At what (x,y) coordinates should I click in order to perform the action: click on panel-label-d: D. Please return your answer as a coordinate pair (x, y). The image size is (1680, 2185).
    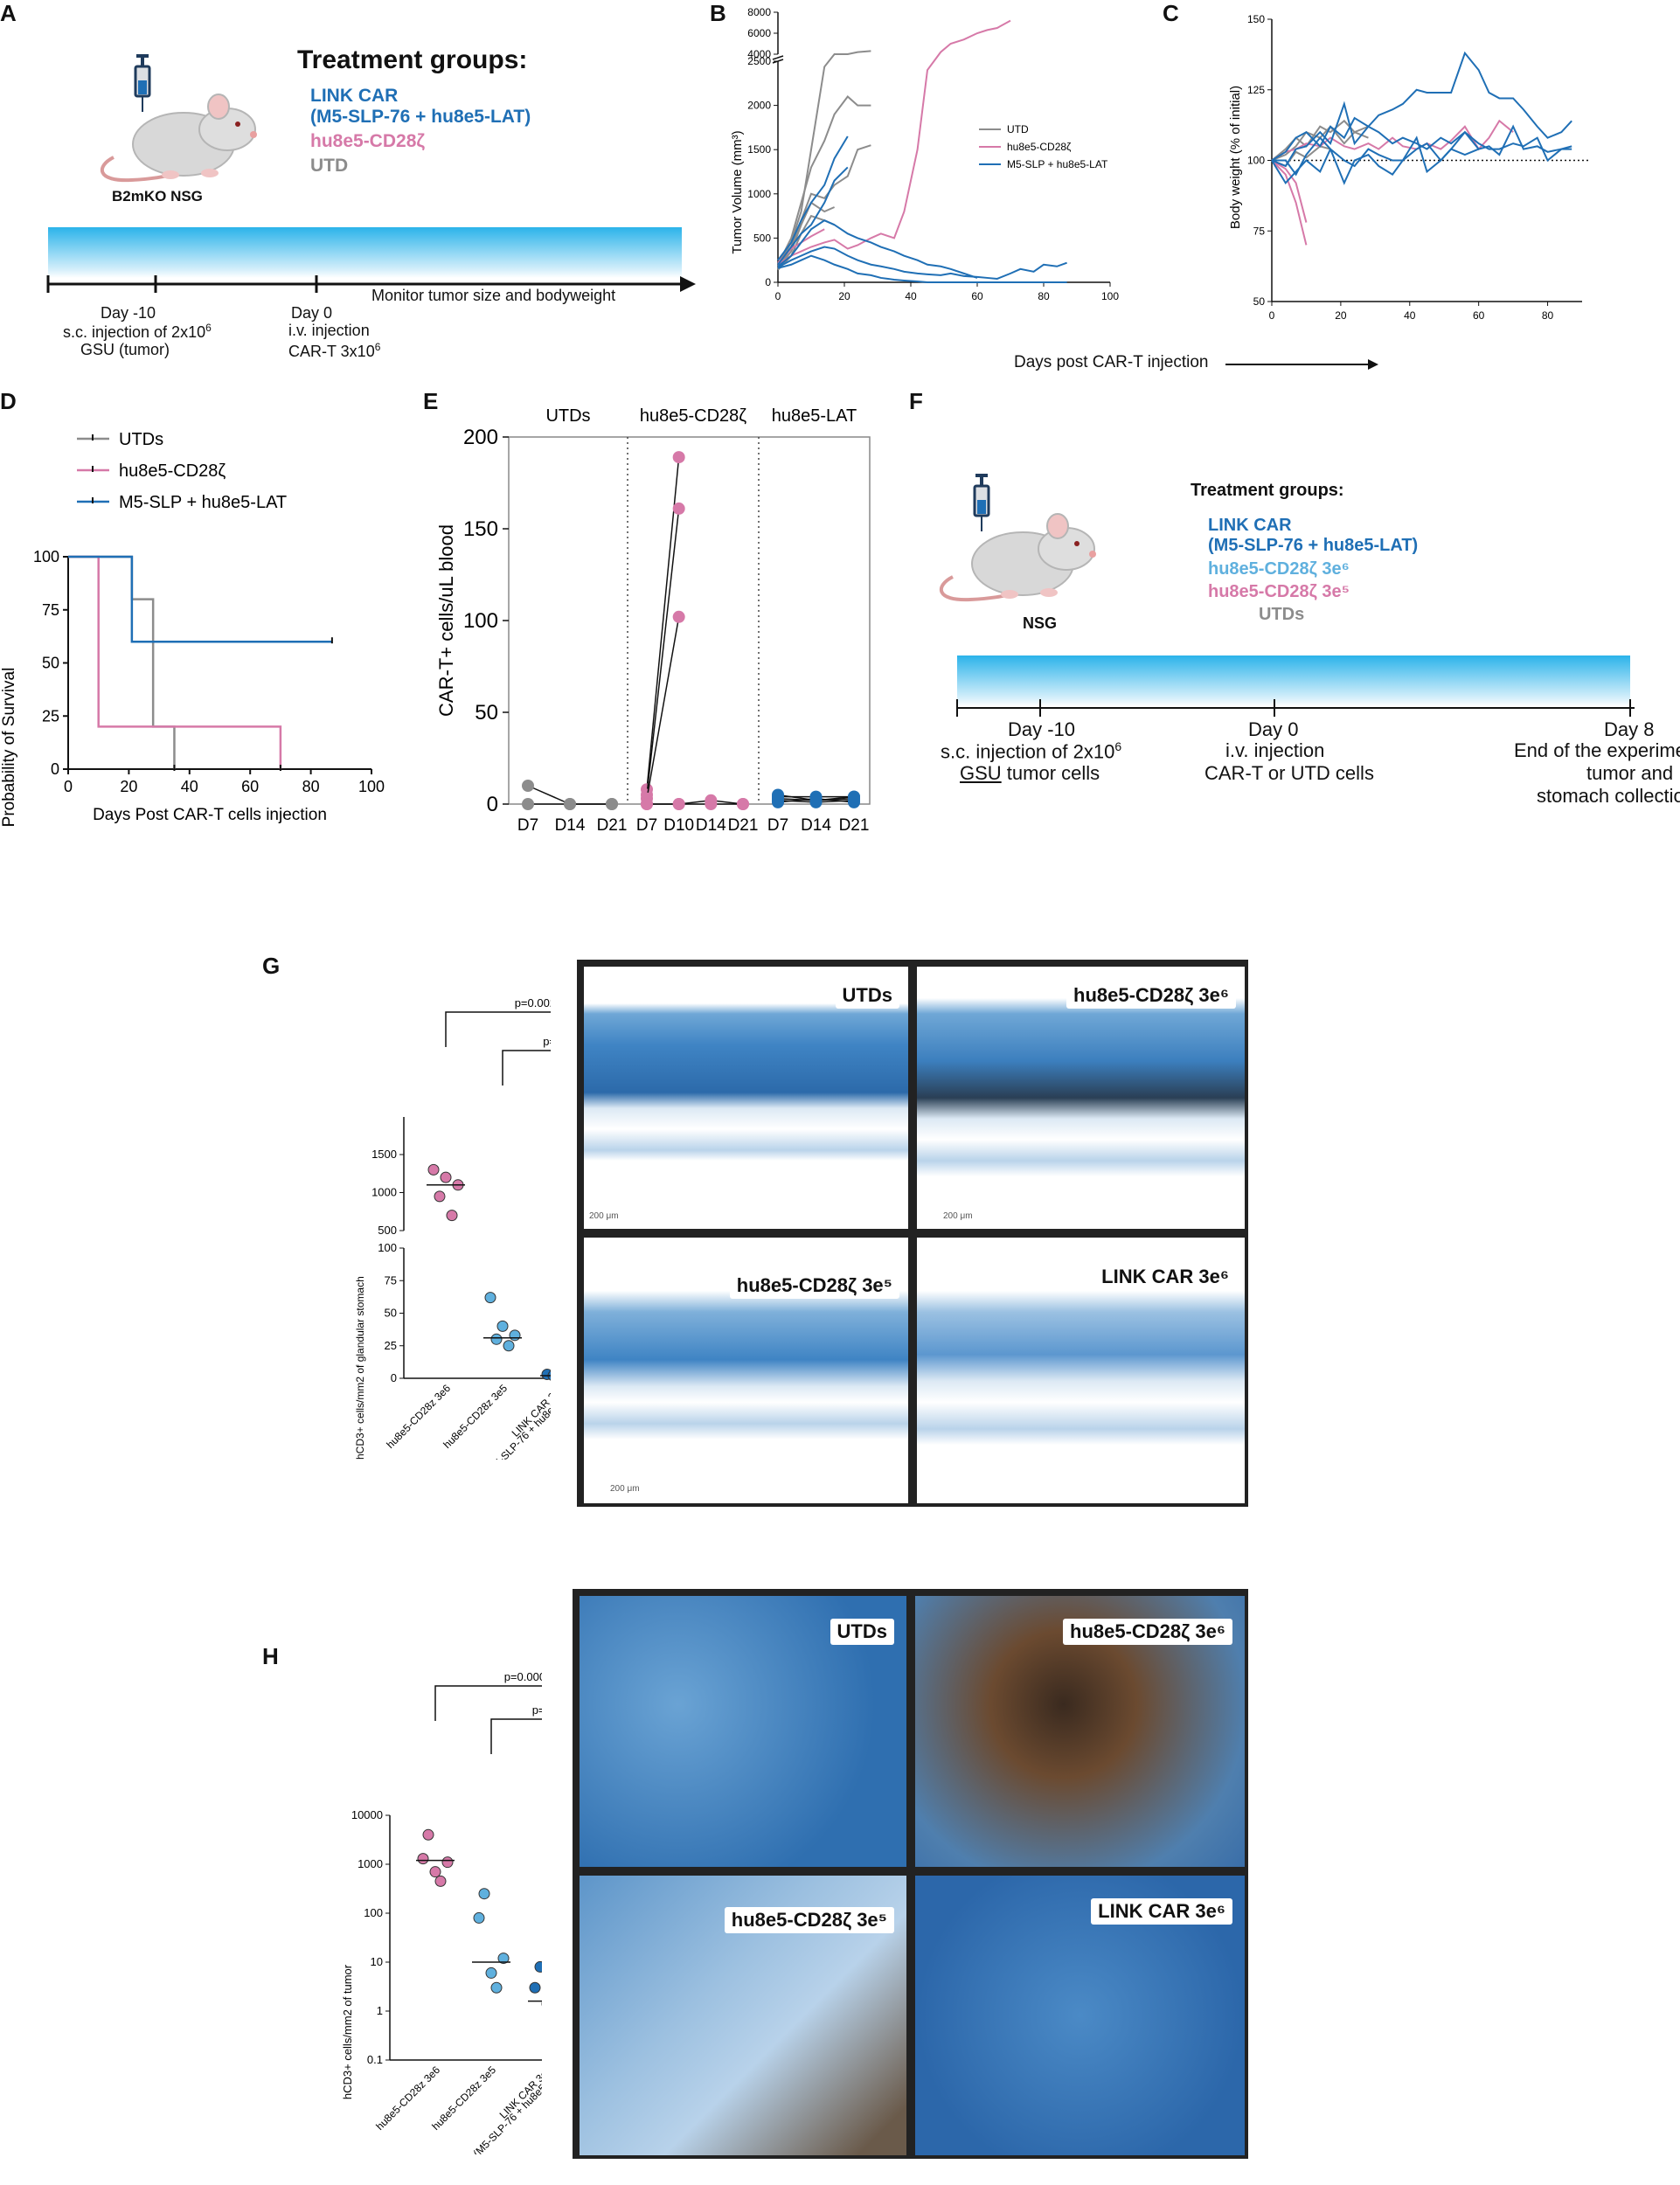
    Looking at the image, I should click on (8, 401).